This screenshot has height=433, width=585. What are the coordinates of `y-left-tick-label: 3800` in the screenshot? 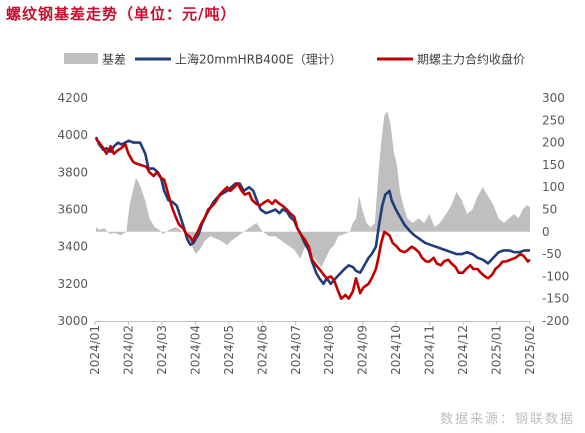 It's located at (72, 172).